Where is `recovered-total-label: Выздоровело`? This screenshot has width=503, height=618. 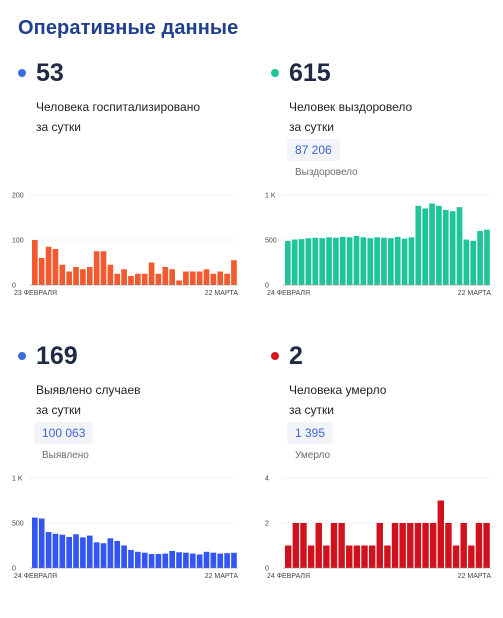
recovered-total-label: Выздоровело is located at coordinates (326, 172).